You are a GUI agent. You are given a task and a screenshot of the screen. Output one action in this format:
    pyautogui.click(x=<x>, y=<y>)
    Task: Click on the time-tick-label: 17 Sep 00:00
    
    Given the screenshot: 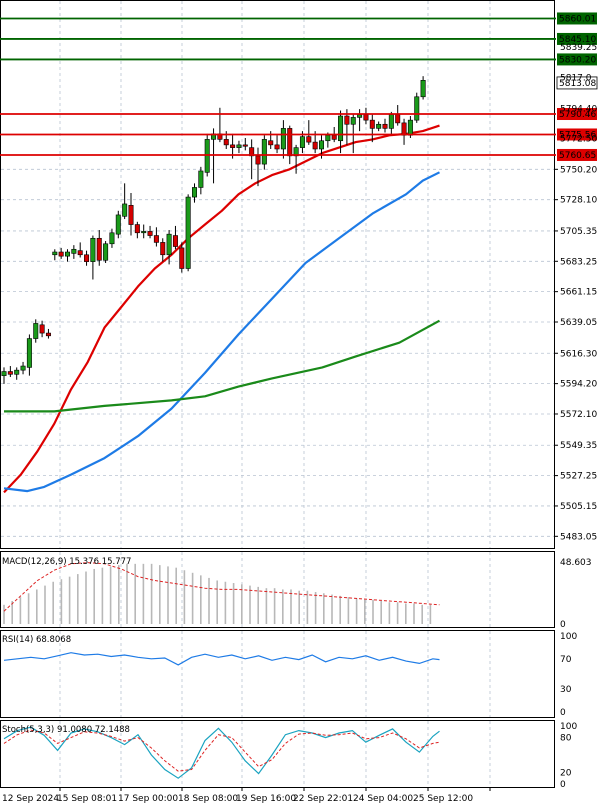 What is the action you would take?
    pyautogui.click(x=148, y=799)
    